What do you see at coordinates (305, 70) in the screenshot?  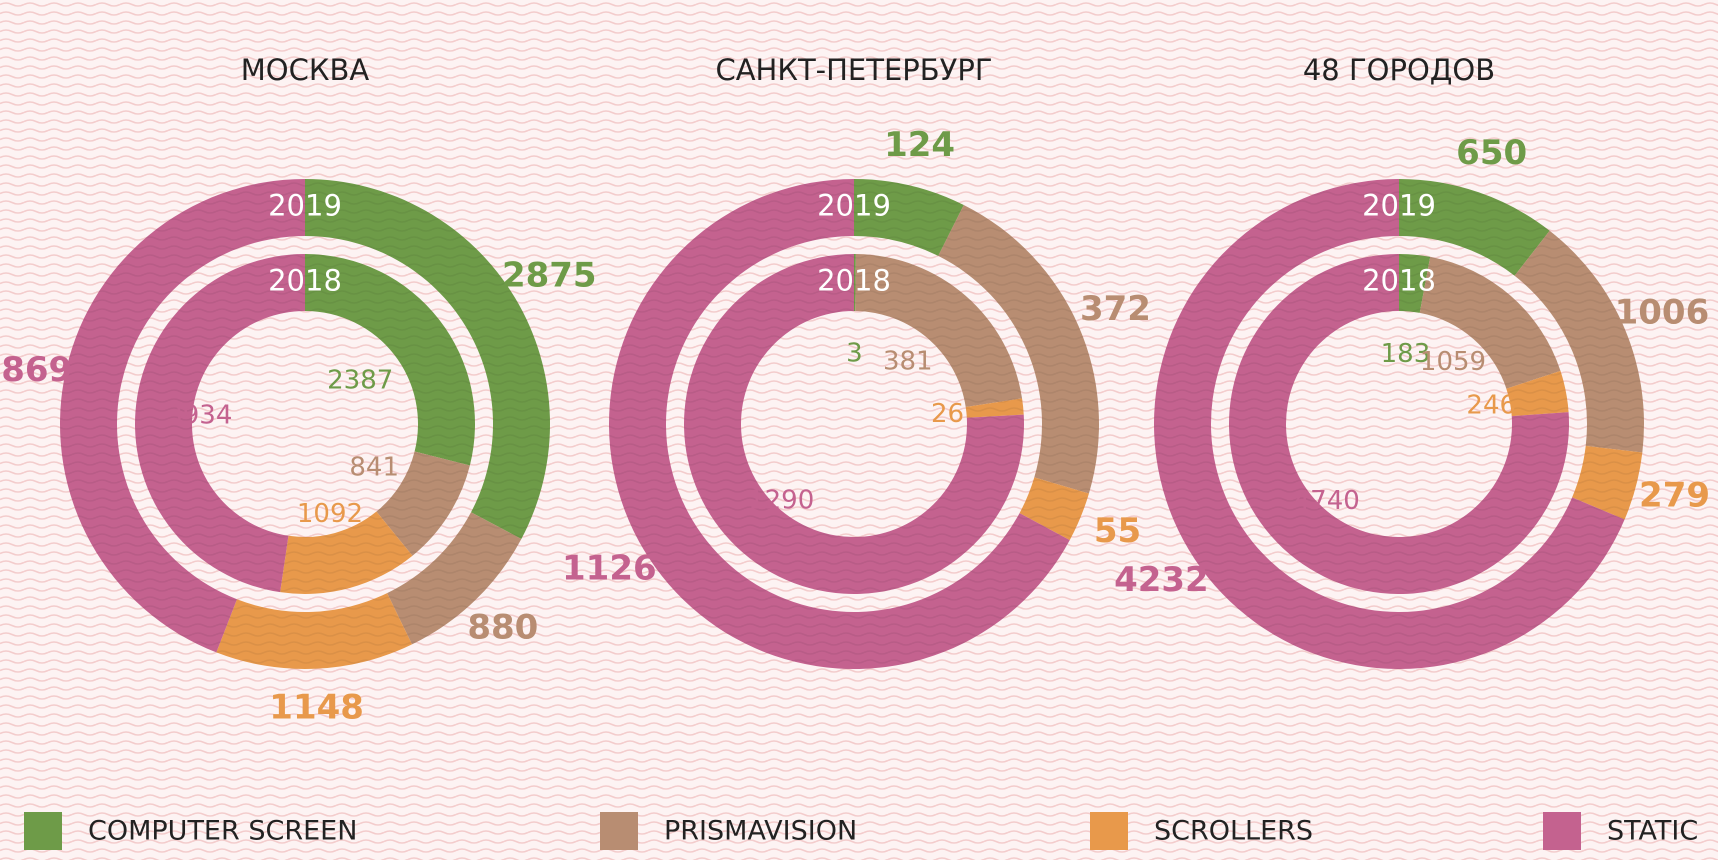 I see `chart-title: МОСКВА` at bounding box center [305, 70].